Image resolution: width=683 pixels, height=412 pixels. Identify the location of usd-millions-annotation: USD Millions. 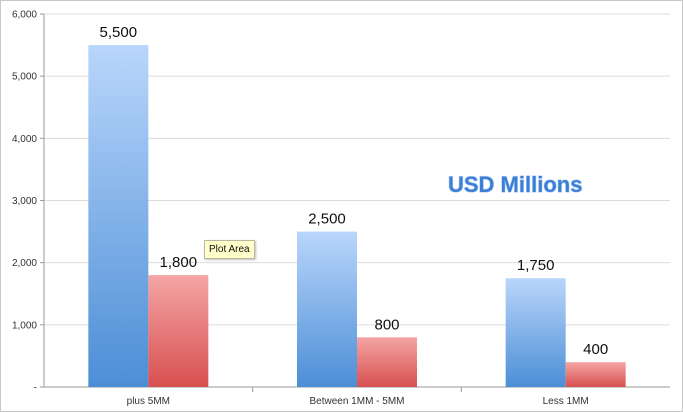
(515, 184).